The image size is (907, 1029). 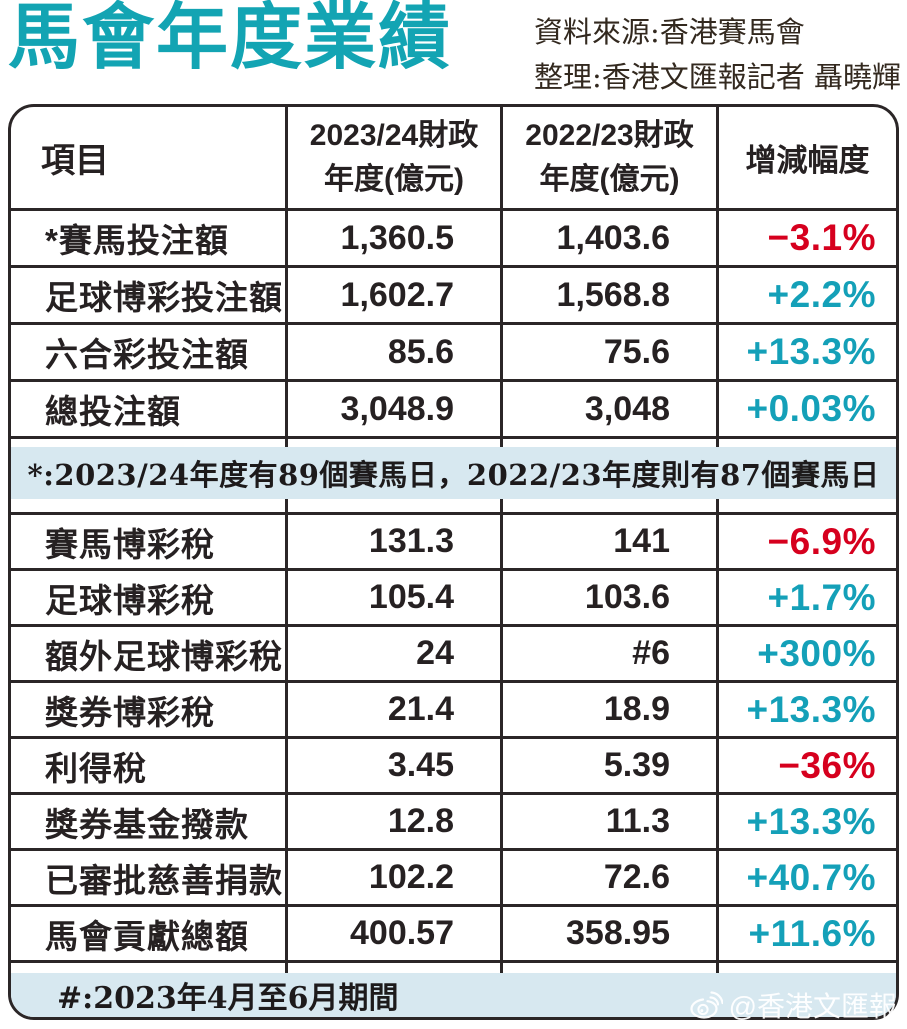 What do you see at coordinates (392, 877) in the screenshot?
I see `row-fy2024-value: 102.2` at bounding box center [392, 877].